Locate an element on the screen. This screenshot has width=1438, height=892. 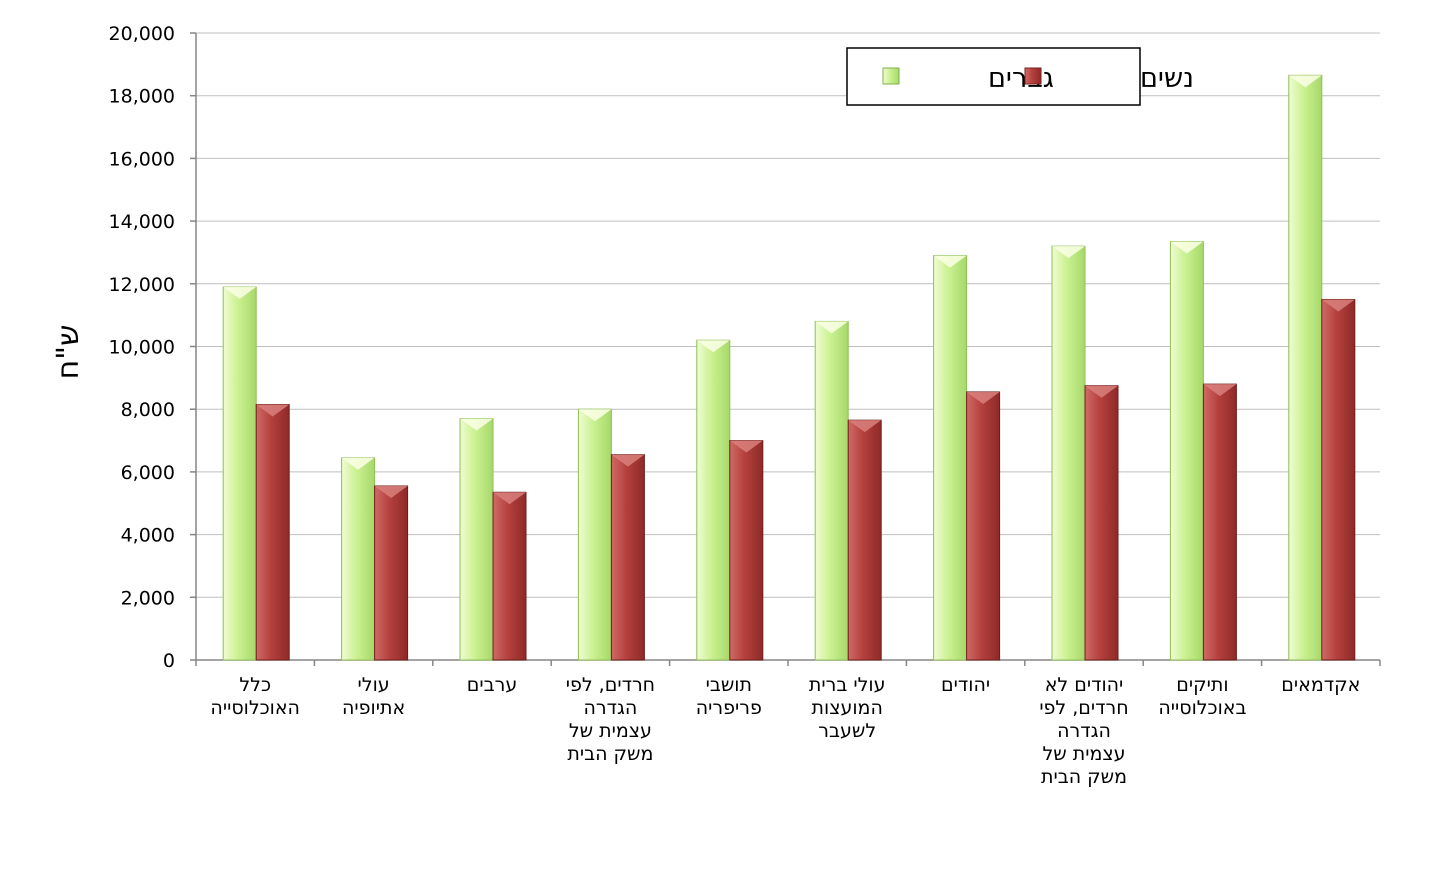
legend-swatch-women is located at coordinates (1033, 76).